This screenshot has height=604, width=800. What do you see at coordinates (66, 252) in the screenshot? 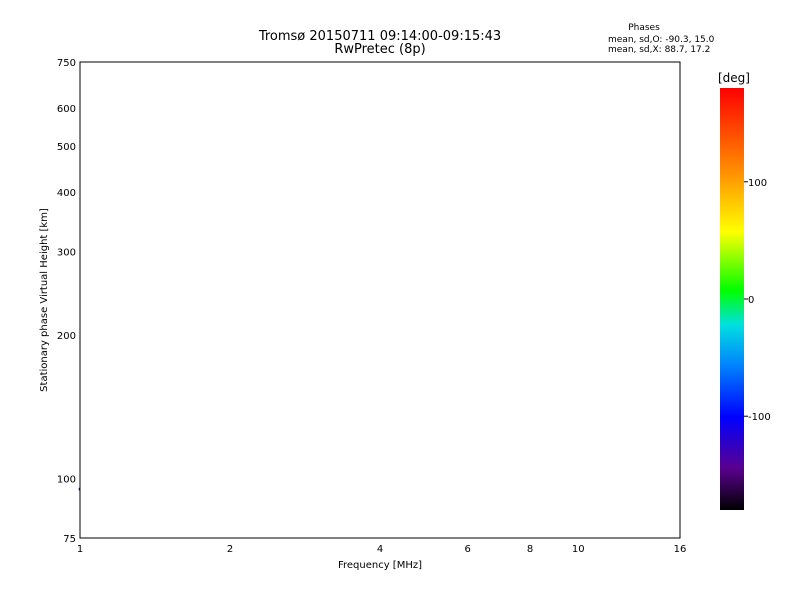
I see `y-tick-label: 300` at bounding box center [66, 252].